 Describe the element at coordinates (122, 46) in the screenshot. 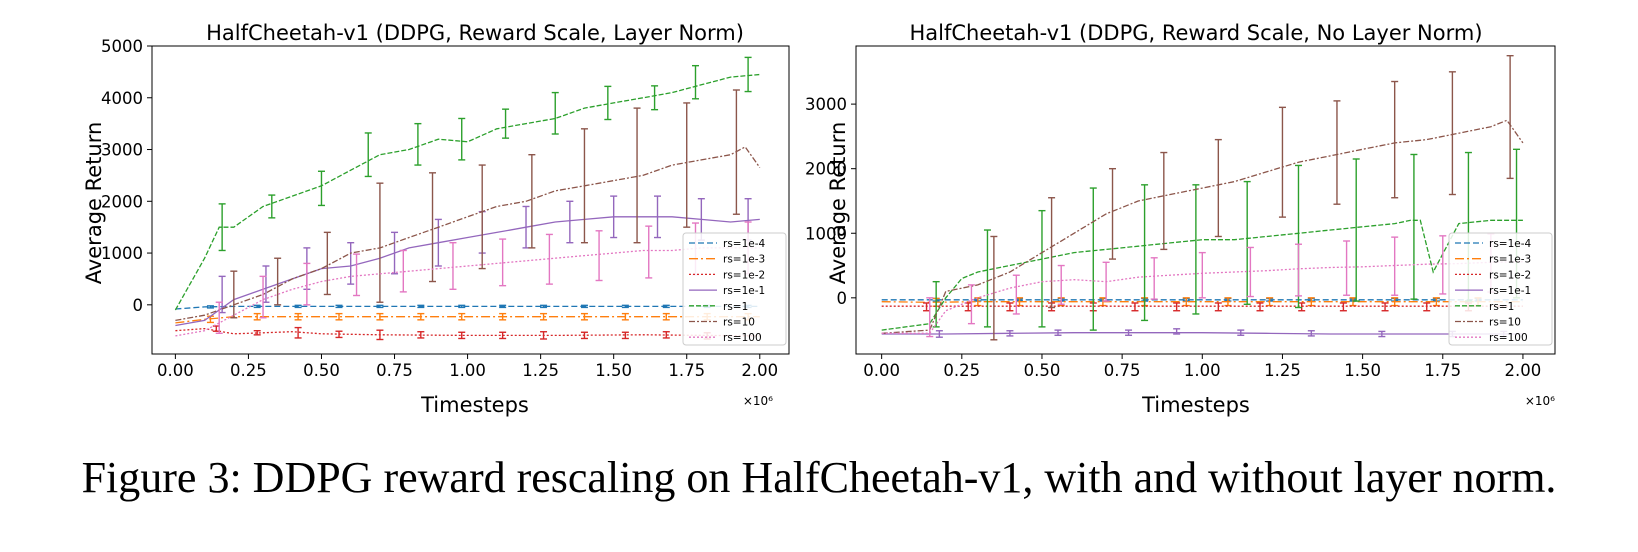

I see `y-tick-label: 5000` at that location.